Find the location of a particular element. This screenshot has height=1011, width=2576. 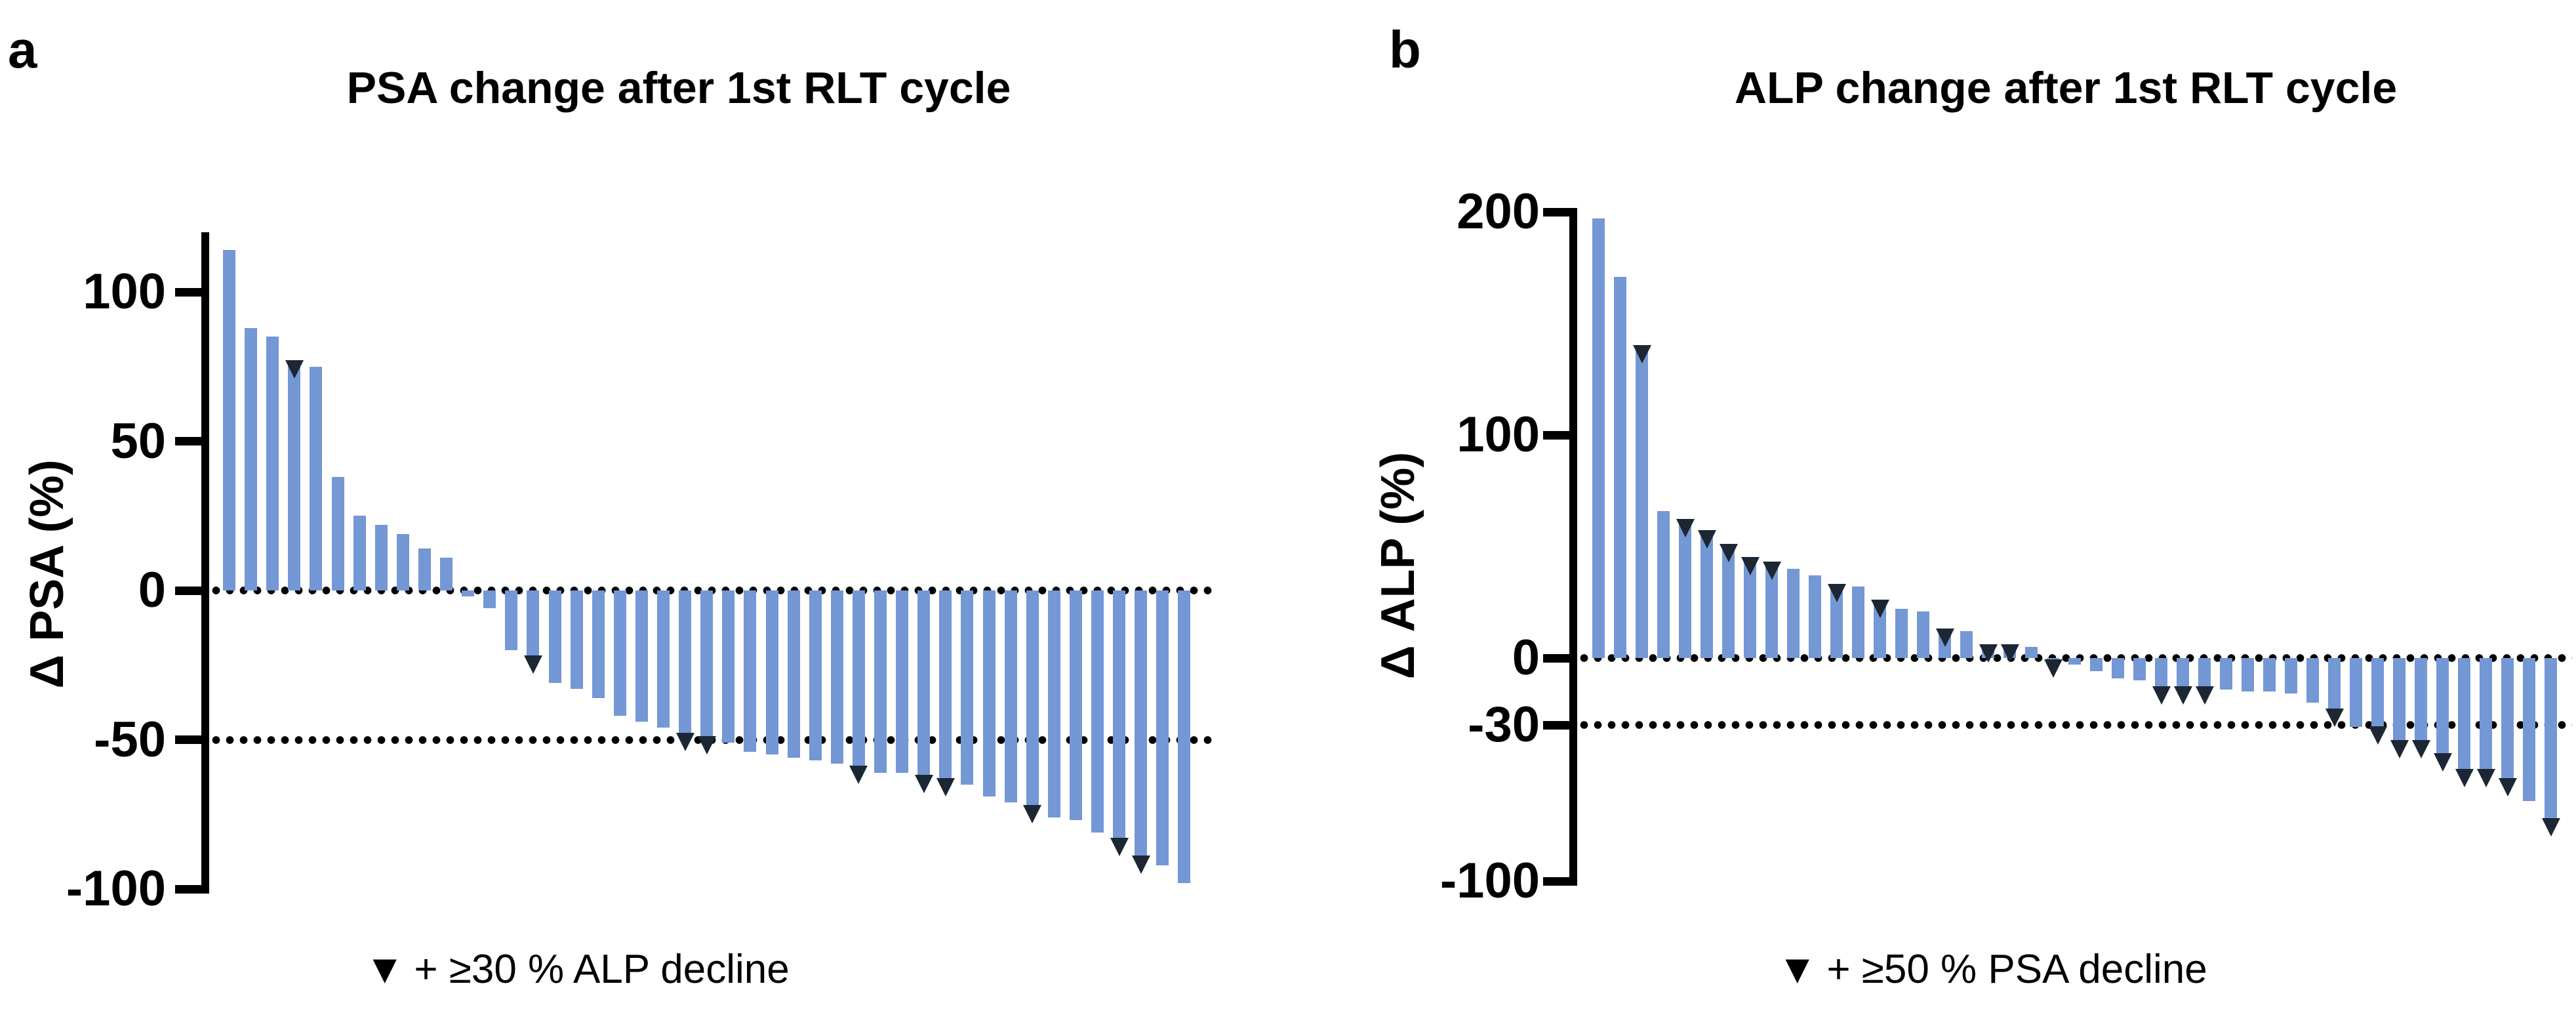

y-tick-label: 200 is located at coordinates (1498, 212).